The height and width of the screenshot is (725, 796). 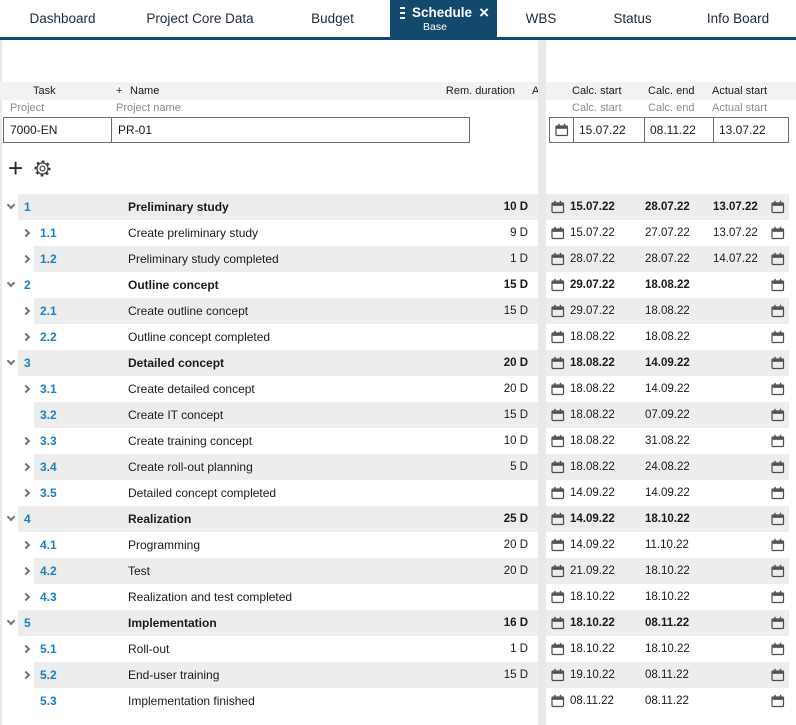 What do you see at coordinates (332, 18) in the screenshot?
I see `tab-budget: Budget` at bounding box center [332, 18].